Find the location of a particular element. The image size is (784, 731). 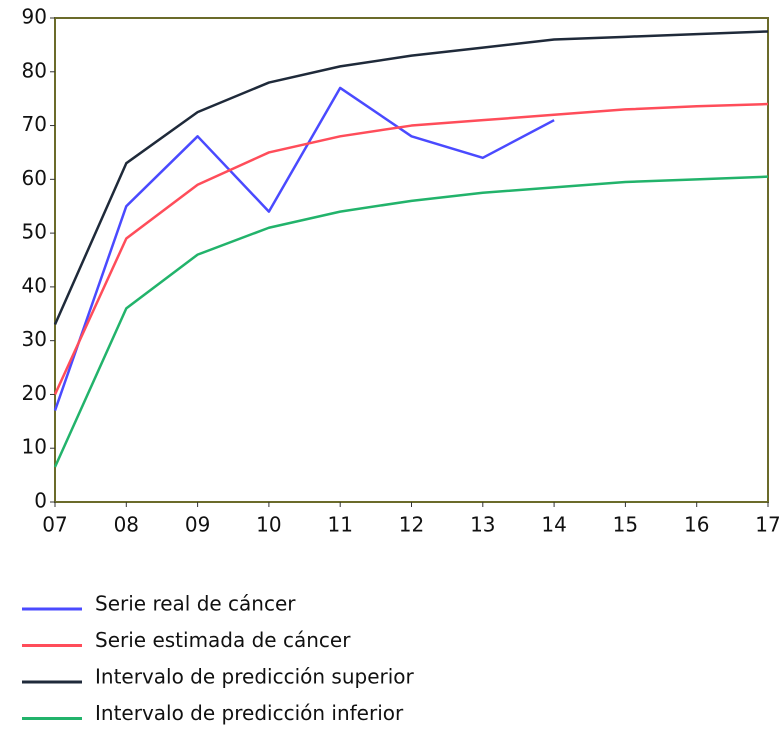

x-tick-label: 17 is located at coordinates (767, 525).